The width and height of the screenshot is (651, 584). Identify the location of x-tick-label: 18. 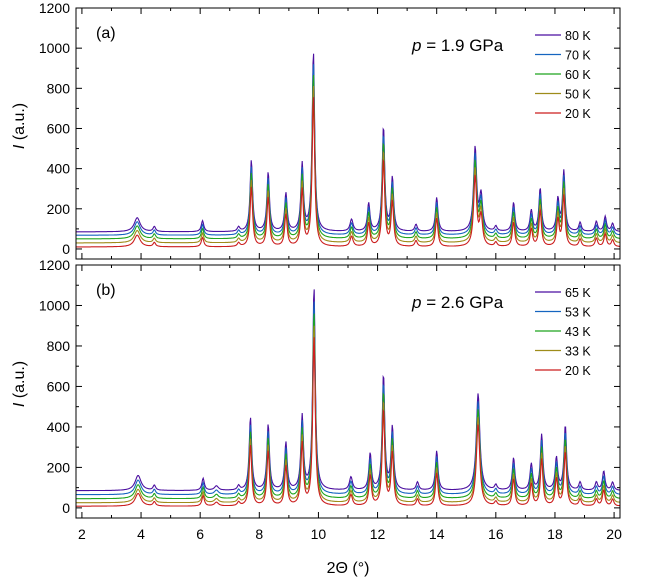
(555, 534).